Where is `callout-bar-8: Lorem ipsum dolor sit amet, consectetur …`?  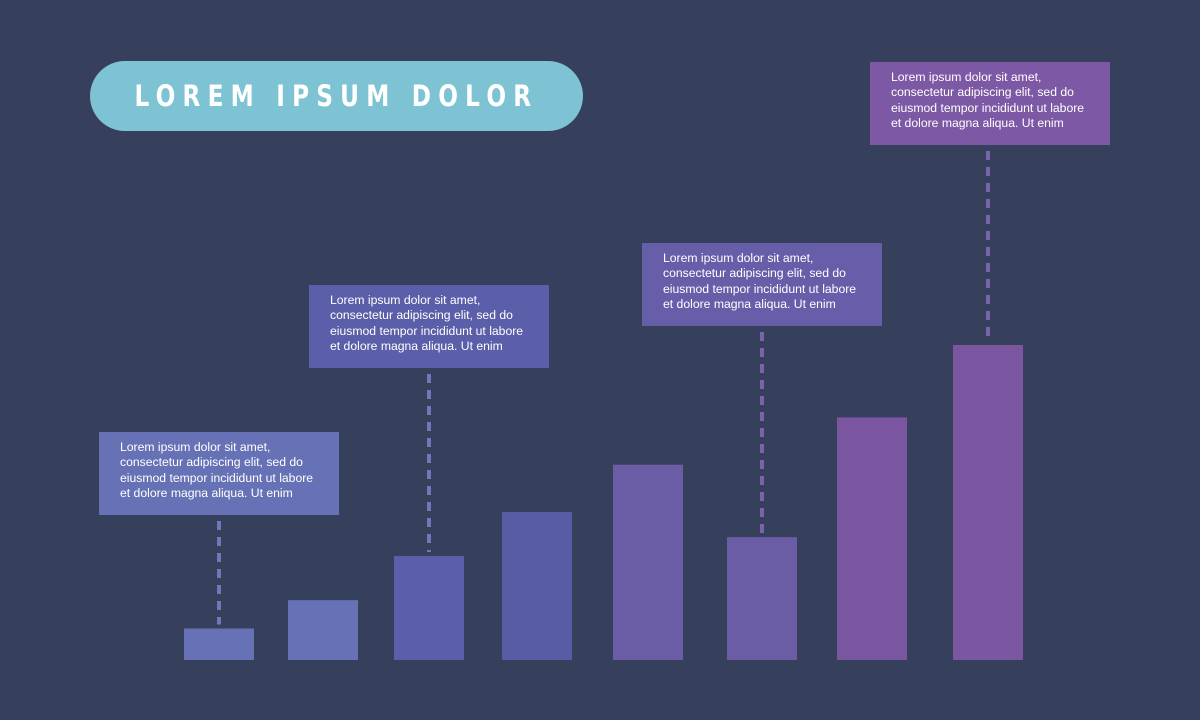
callout-bar-8: Lorem ipsum dolor sit amet, consectetur … is located at coordinates (990, 103).